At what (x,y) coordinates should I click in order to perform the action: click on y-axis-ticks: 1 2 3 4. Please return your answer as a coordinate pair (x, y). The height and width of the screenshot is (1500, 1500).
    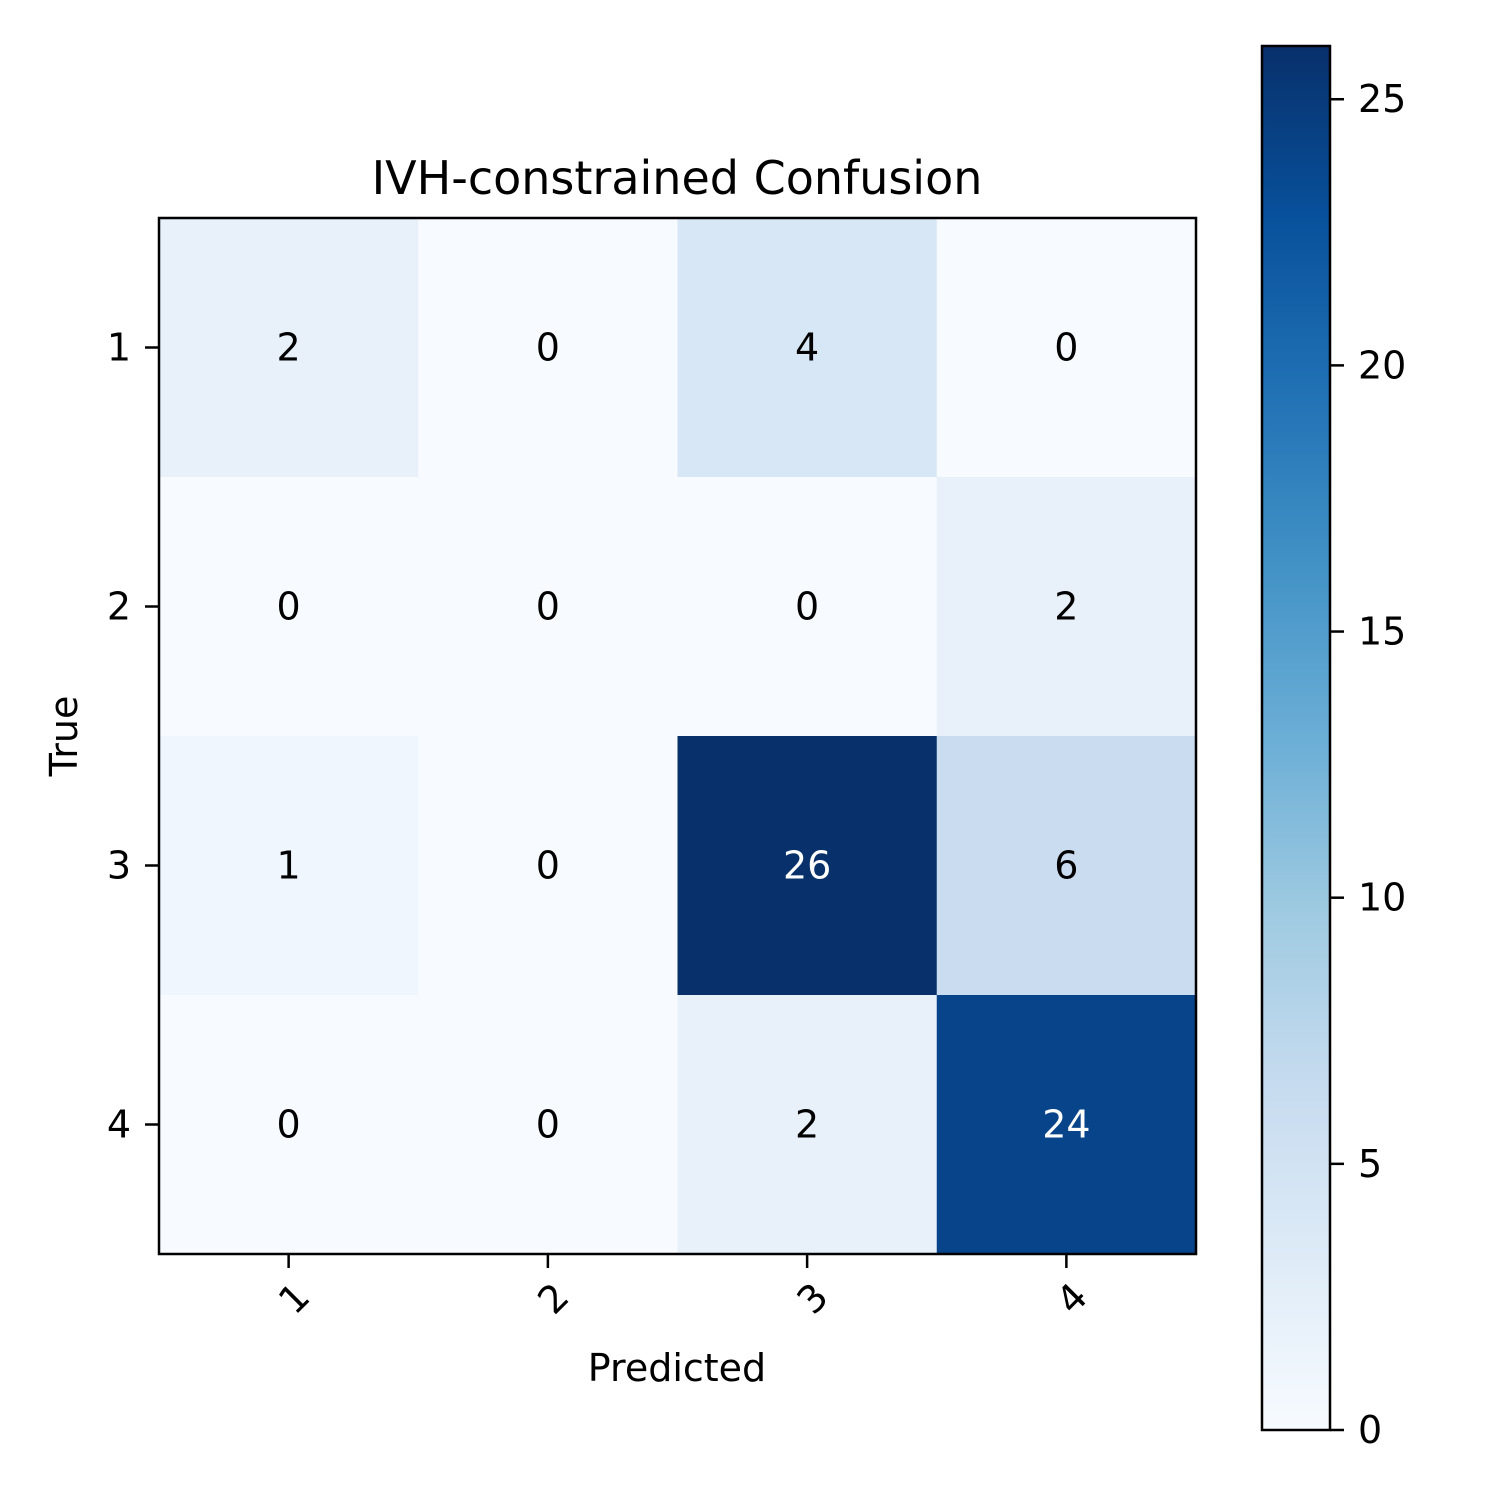
    Looking at the image, I should click on (133, 736).